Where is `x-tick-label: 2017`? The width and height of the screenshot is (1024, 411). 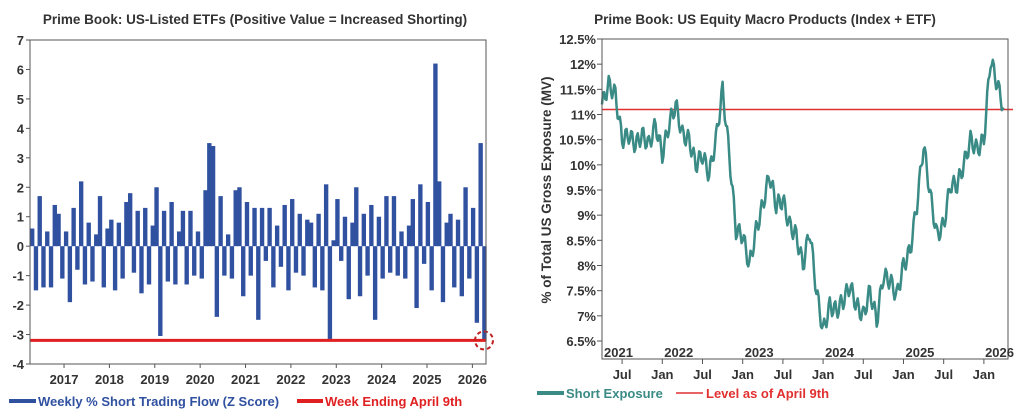 x-tick-label: 2017 is located at coordinates (64, 379).